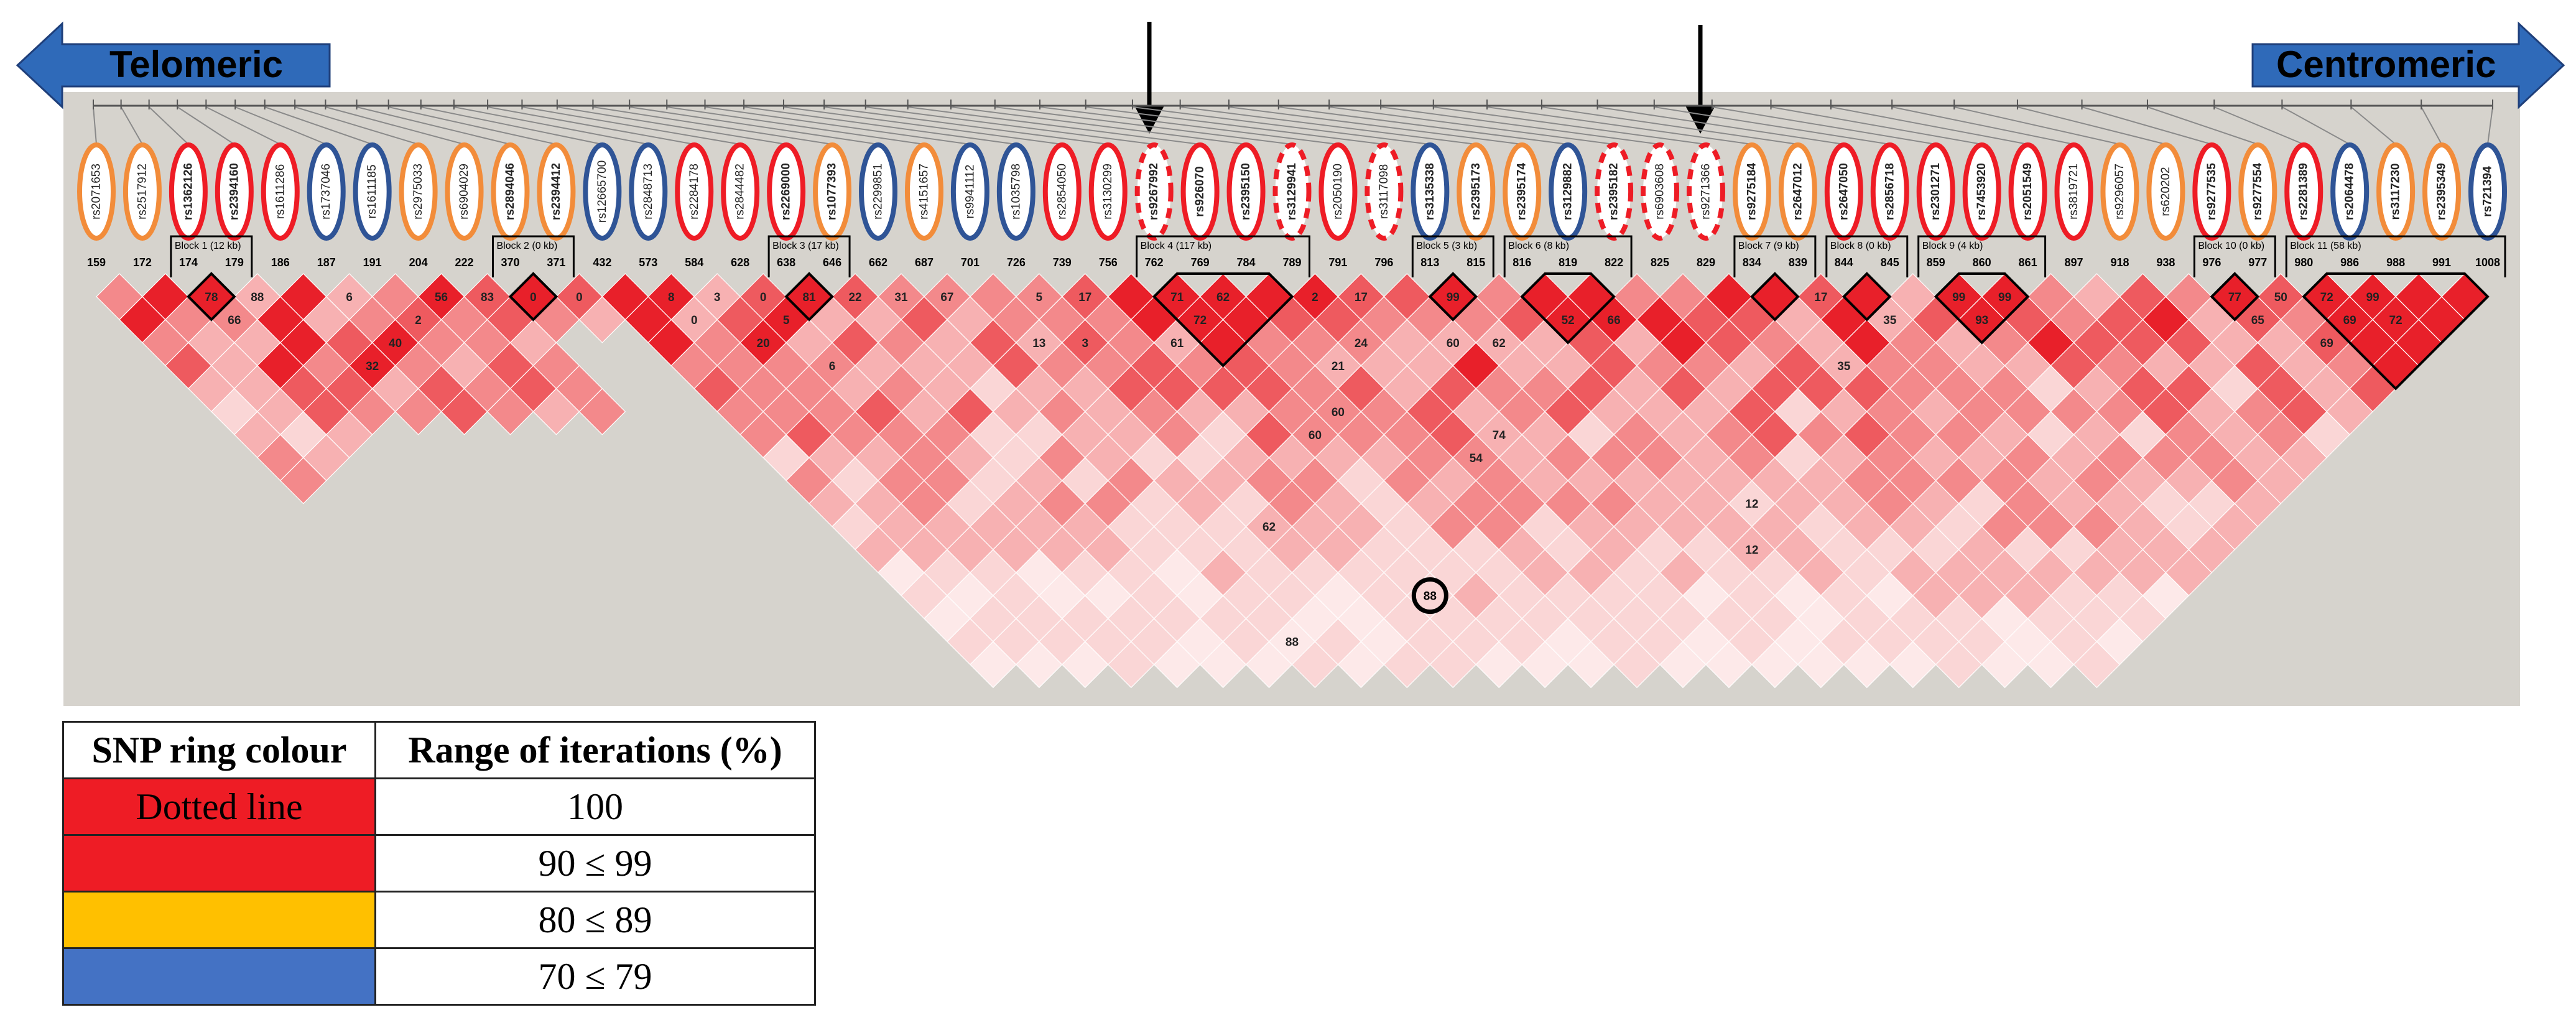 This screenshot has height=1020, width=2576. I want to click on block-header-box, so click(1867, 256).